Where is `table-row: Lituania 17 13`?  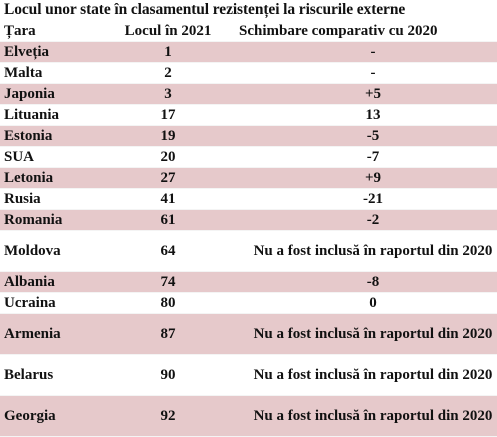
table-row: Lituania 17 13 is located at coordinates (248, 115).